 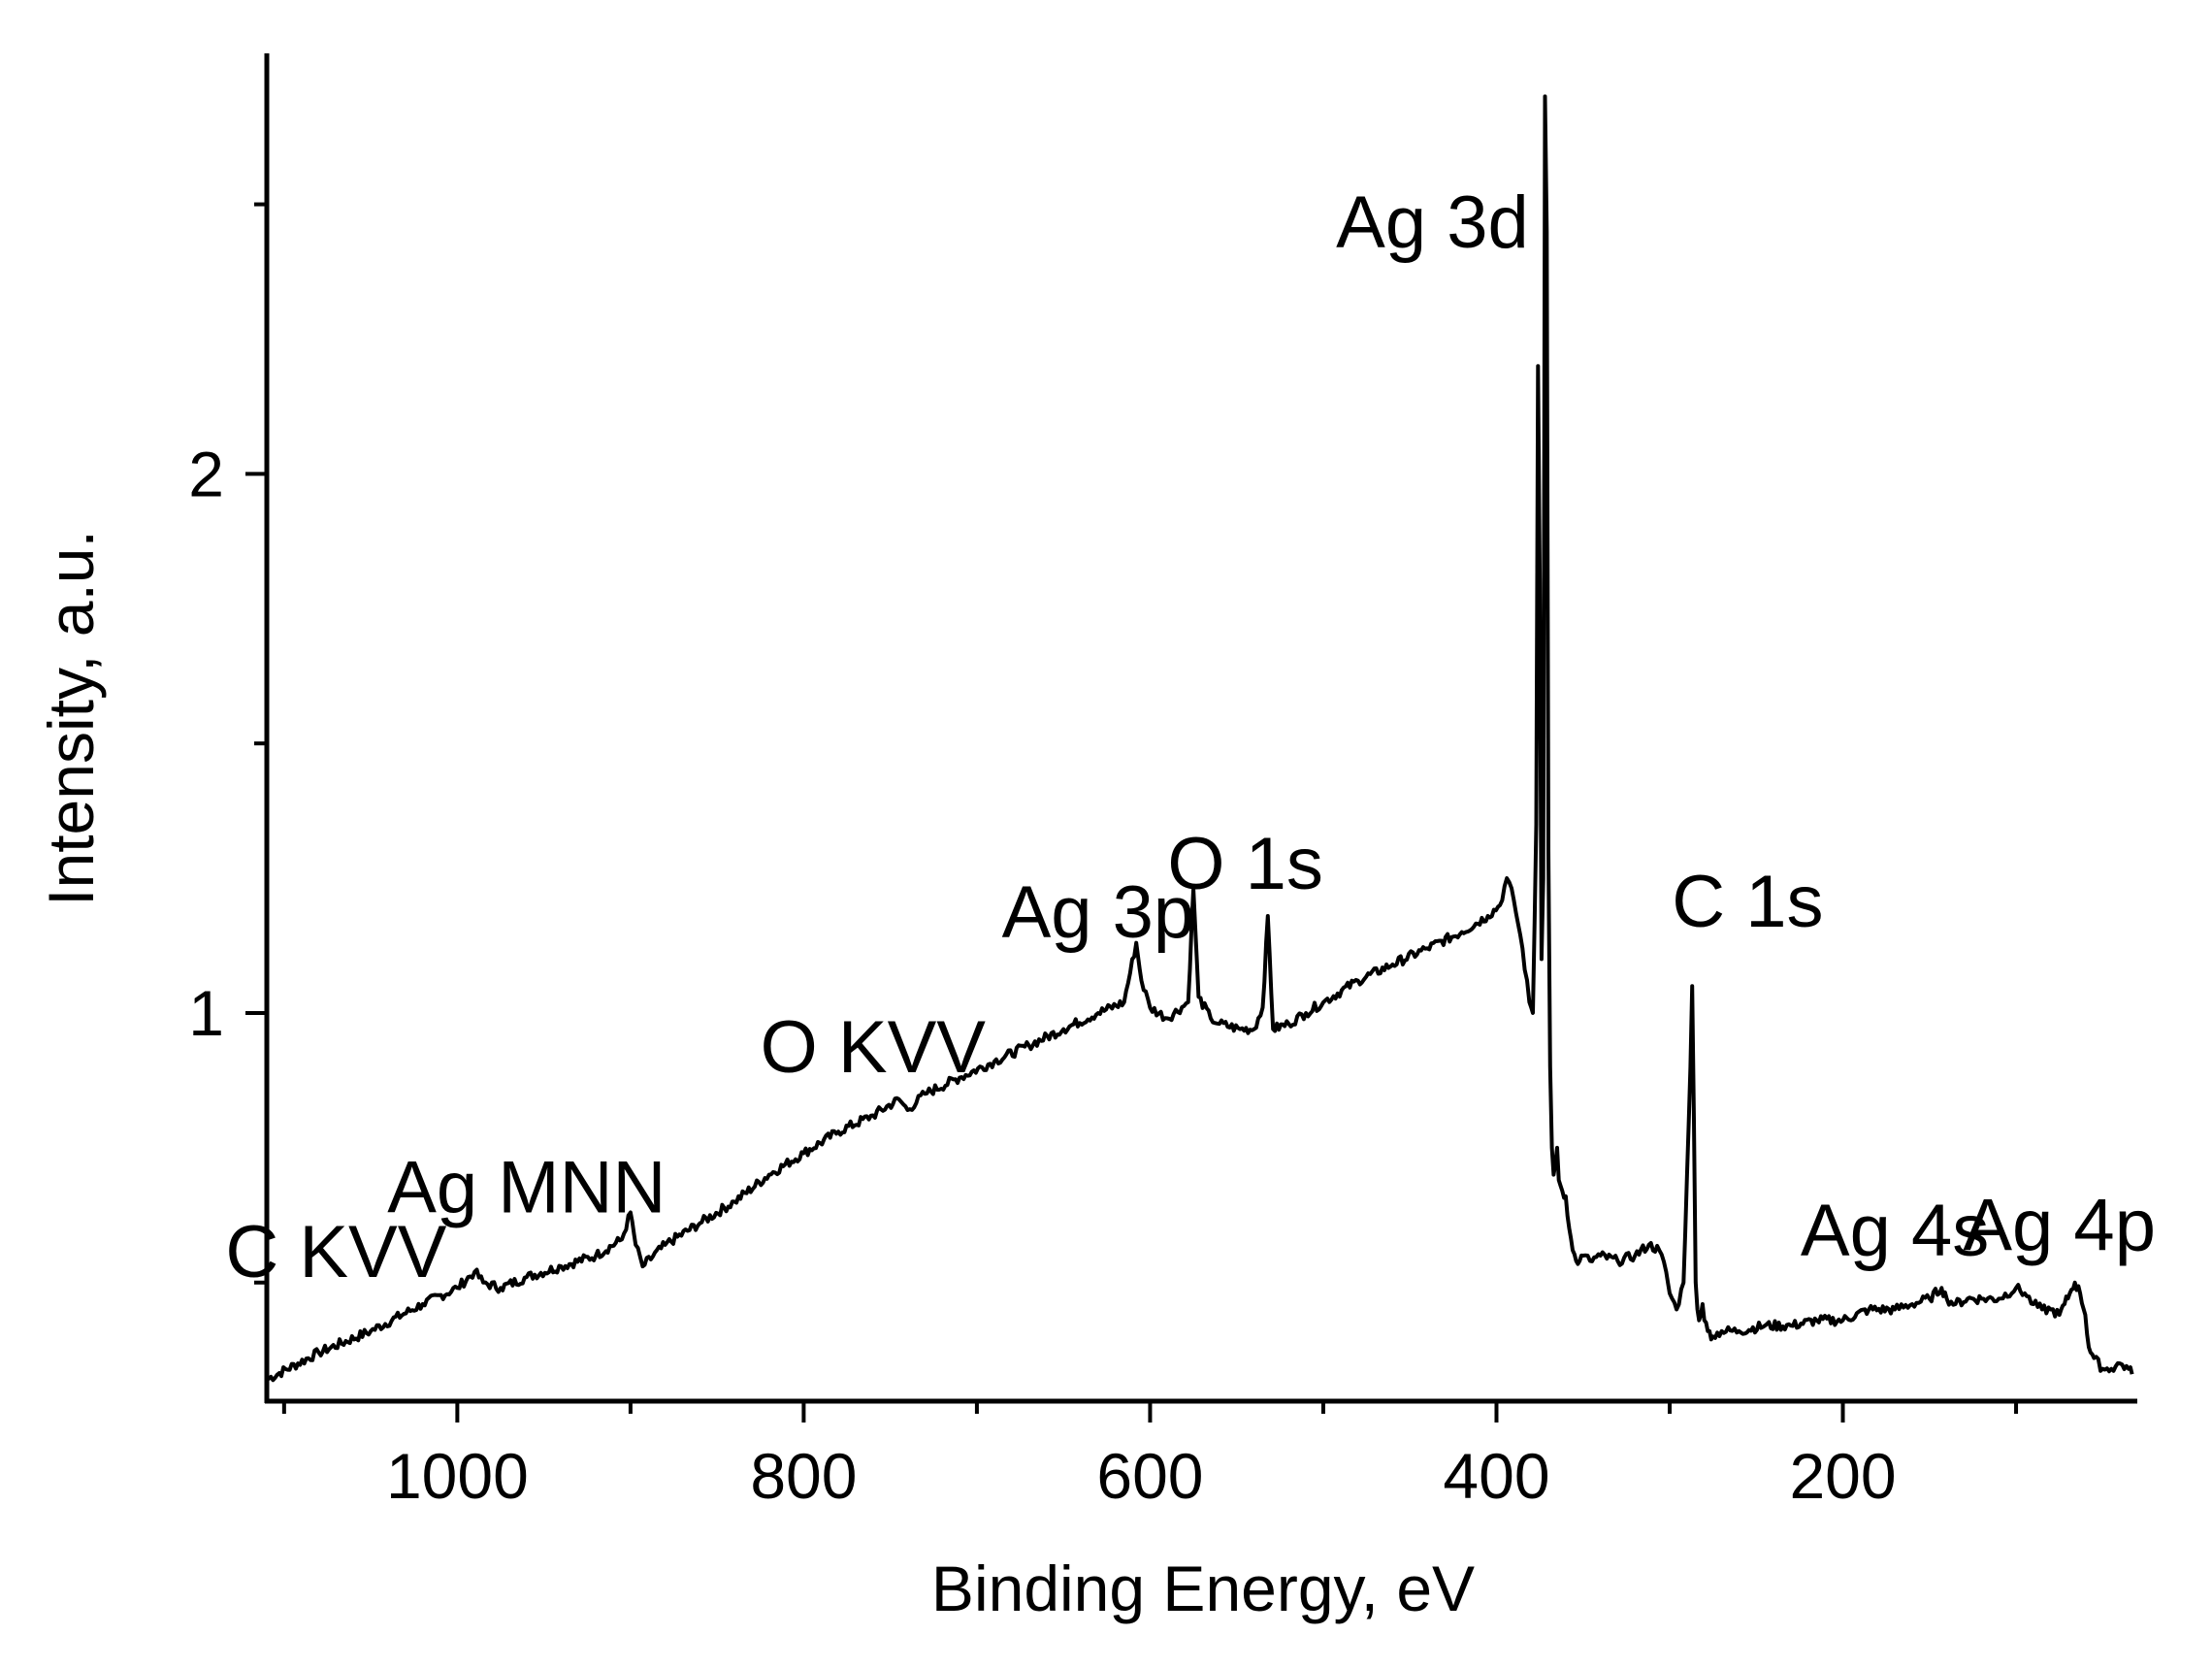 I want to click on x-axis-ticks: 1000 800 600 400 200, so click(x=1150, y=1456).